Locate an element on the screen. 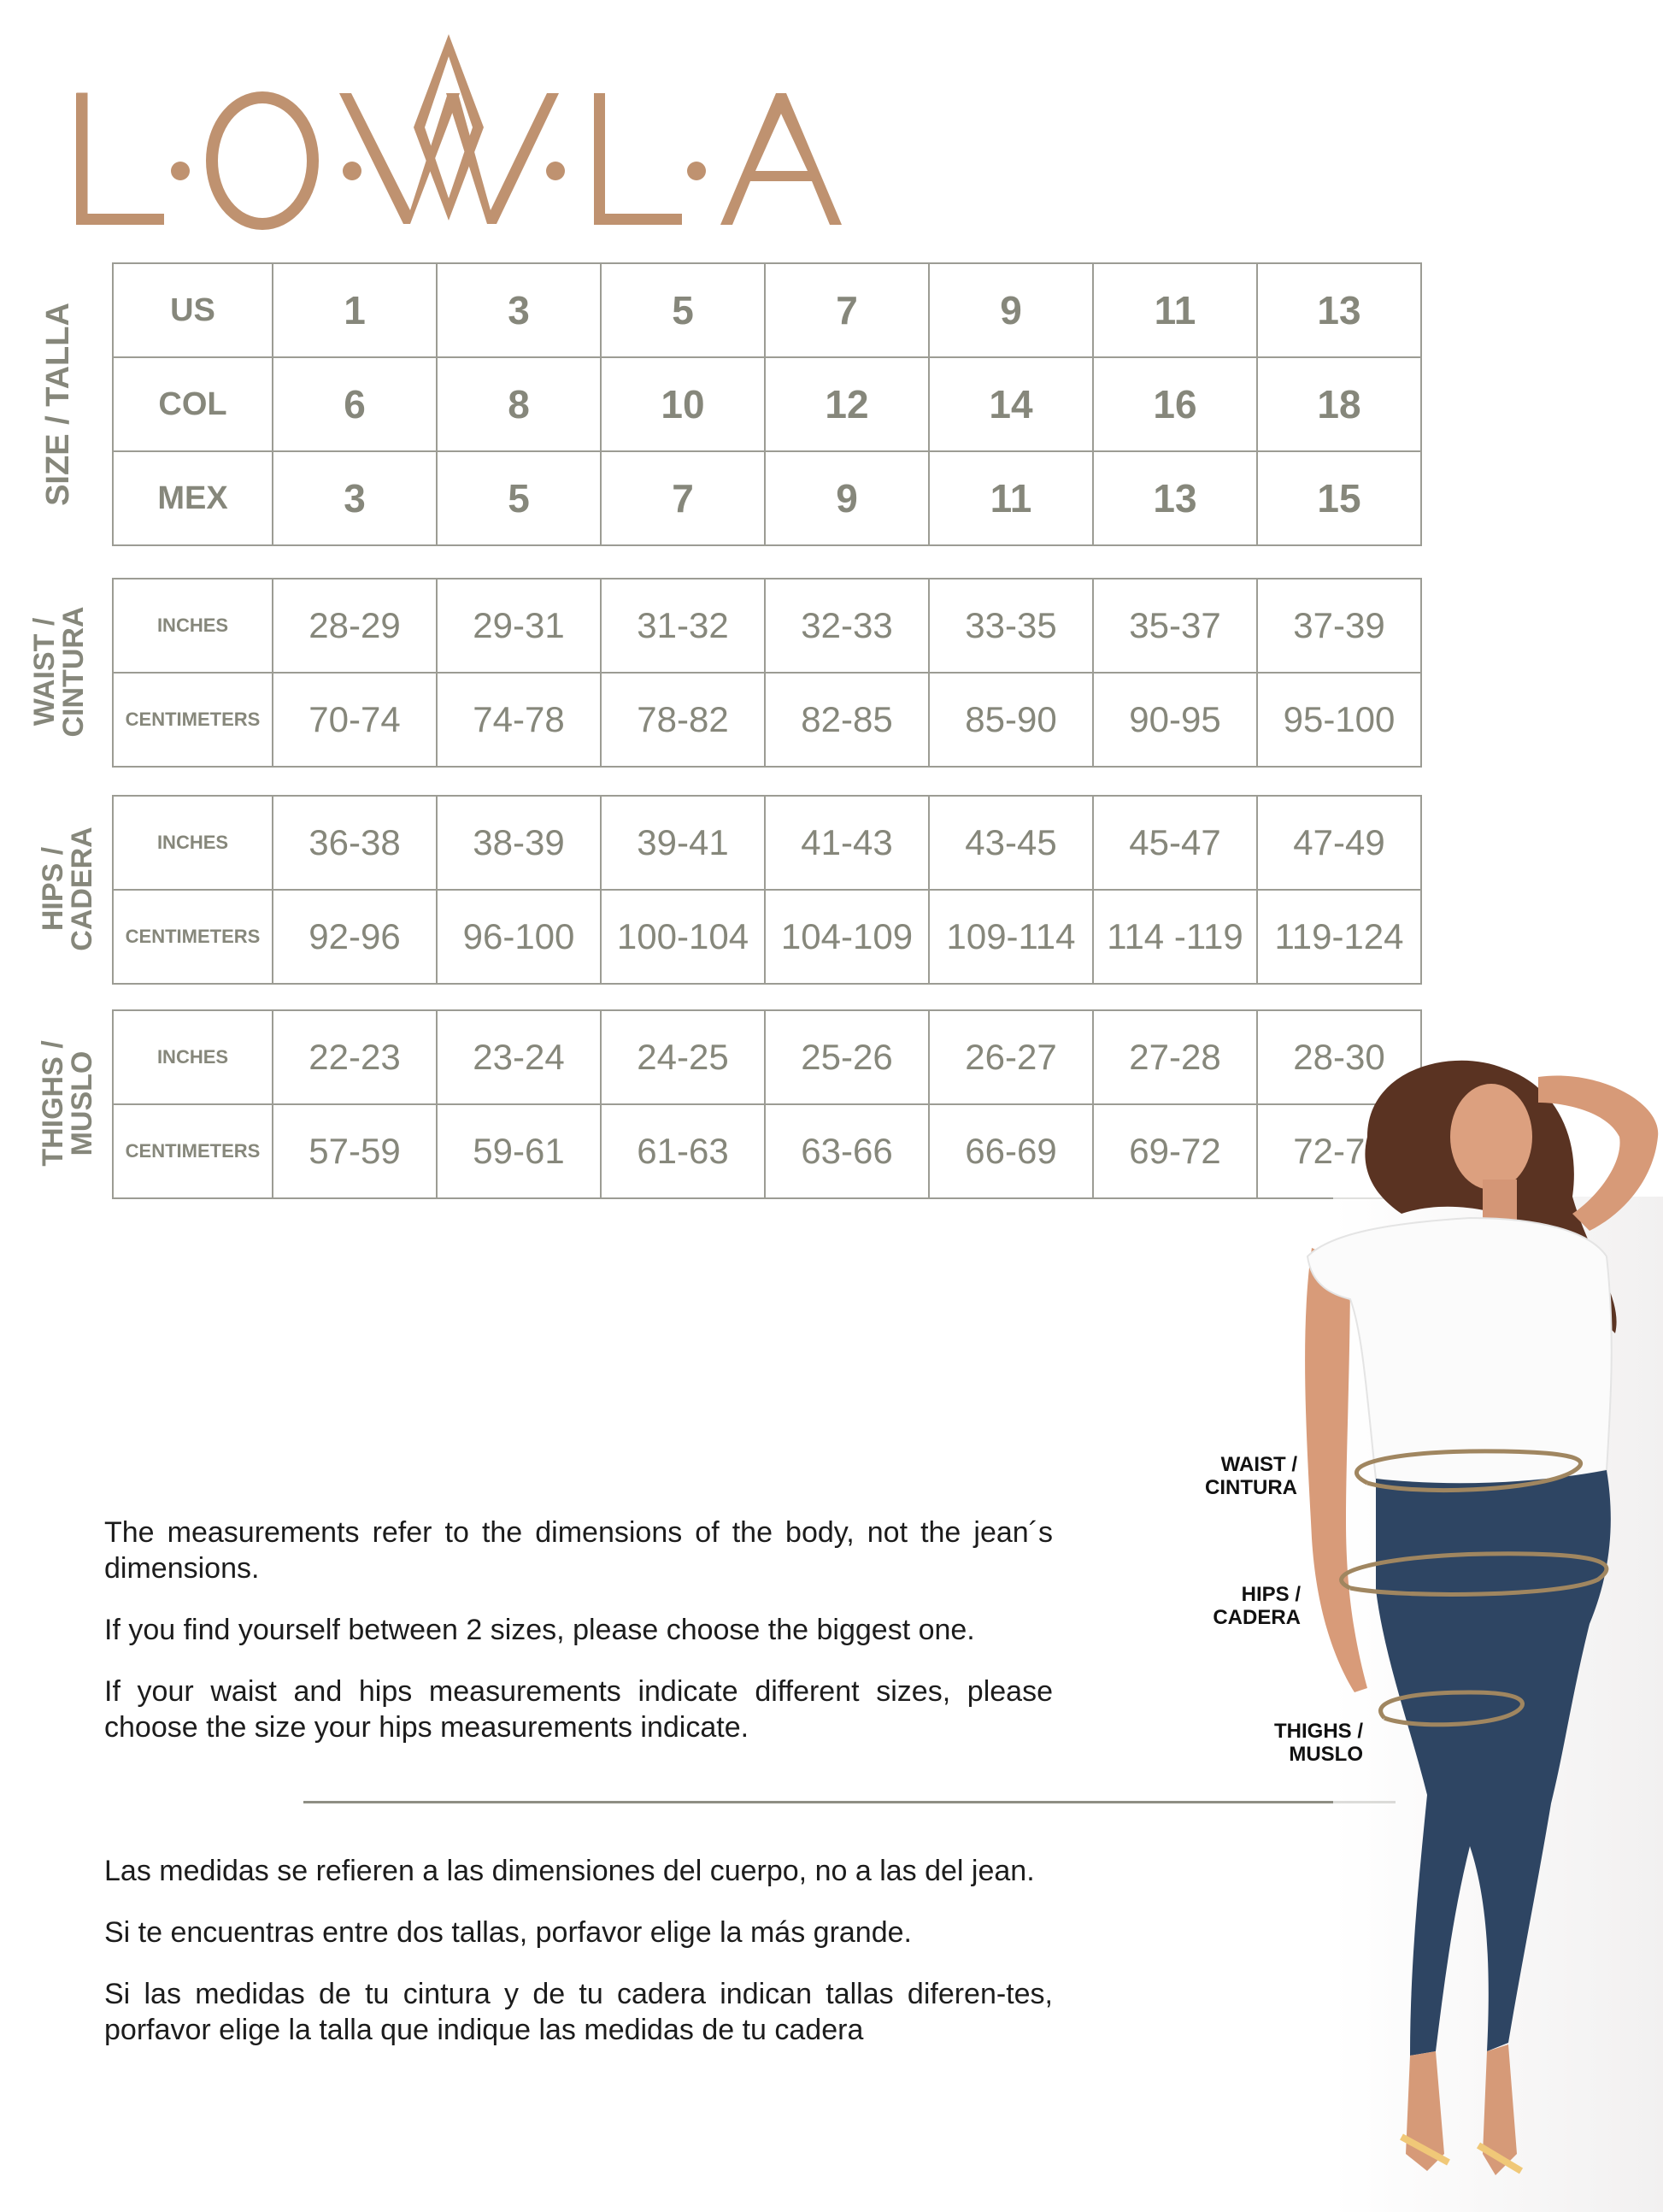 This screenshot has height=2212, width=1663. measurement-cell: 109-114 is located at coordinates (1011, 937).